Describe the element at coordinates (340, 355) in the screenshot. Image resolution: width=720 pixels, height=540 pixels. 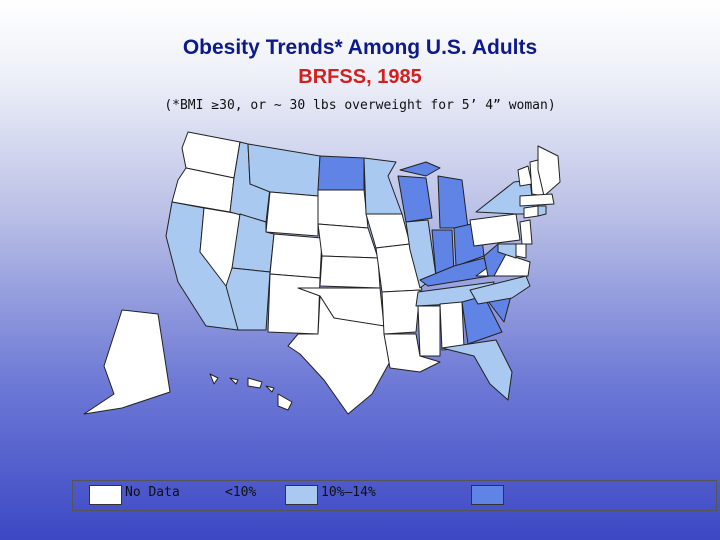
I see `state-tx` at that location.